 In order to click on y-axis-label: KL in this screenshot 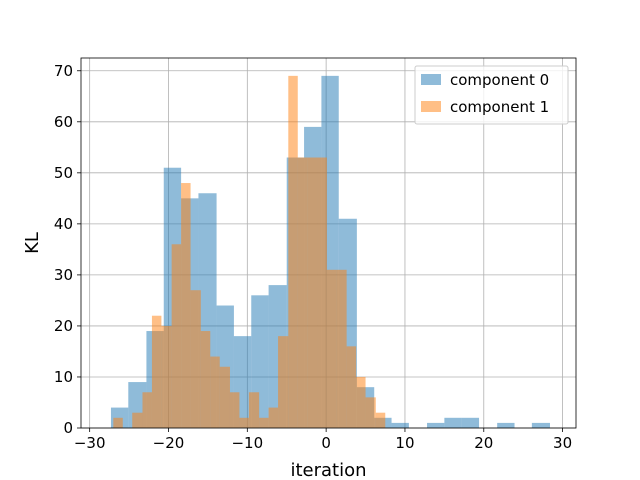, I will do `click(32, 243)`.